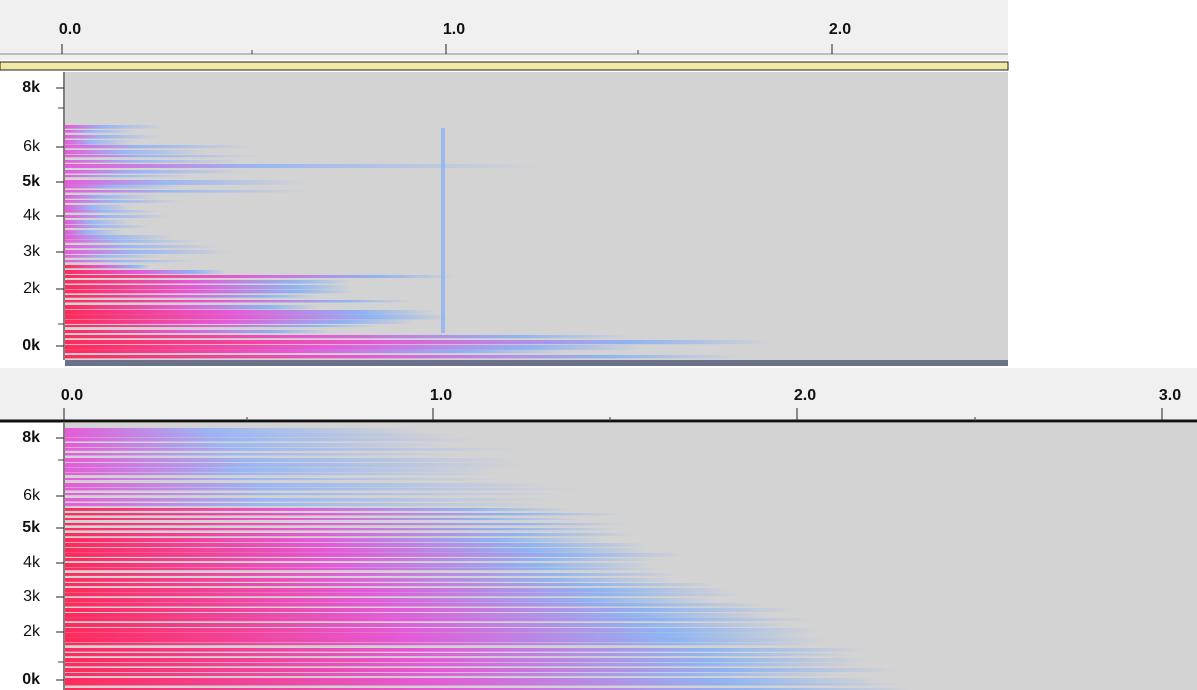  I want to click on frequency-label: 4k, so click(32, 215).